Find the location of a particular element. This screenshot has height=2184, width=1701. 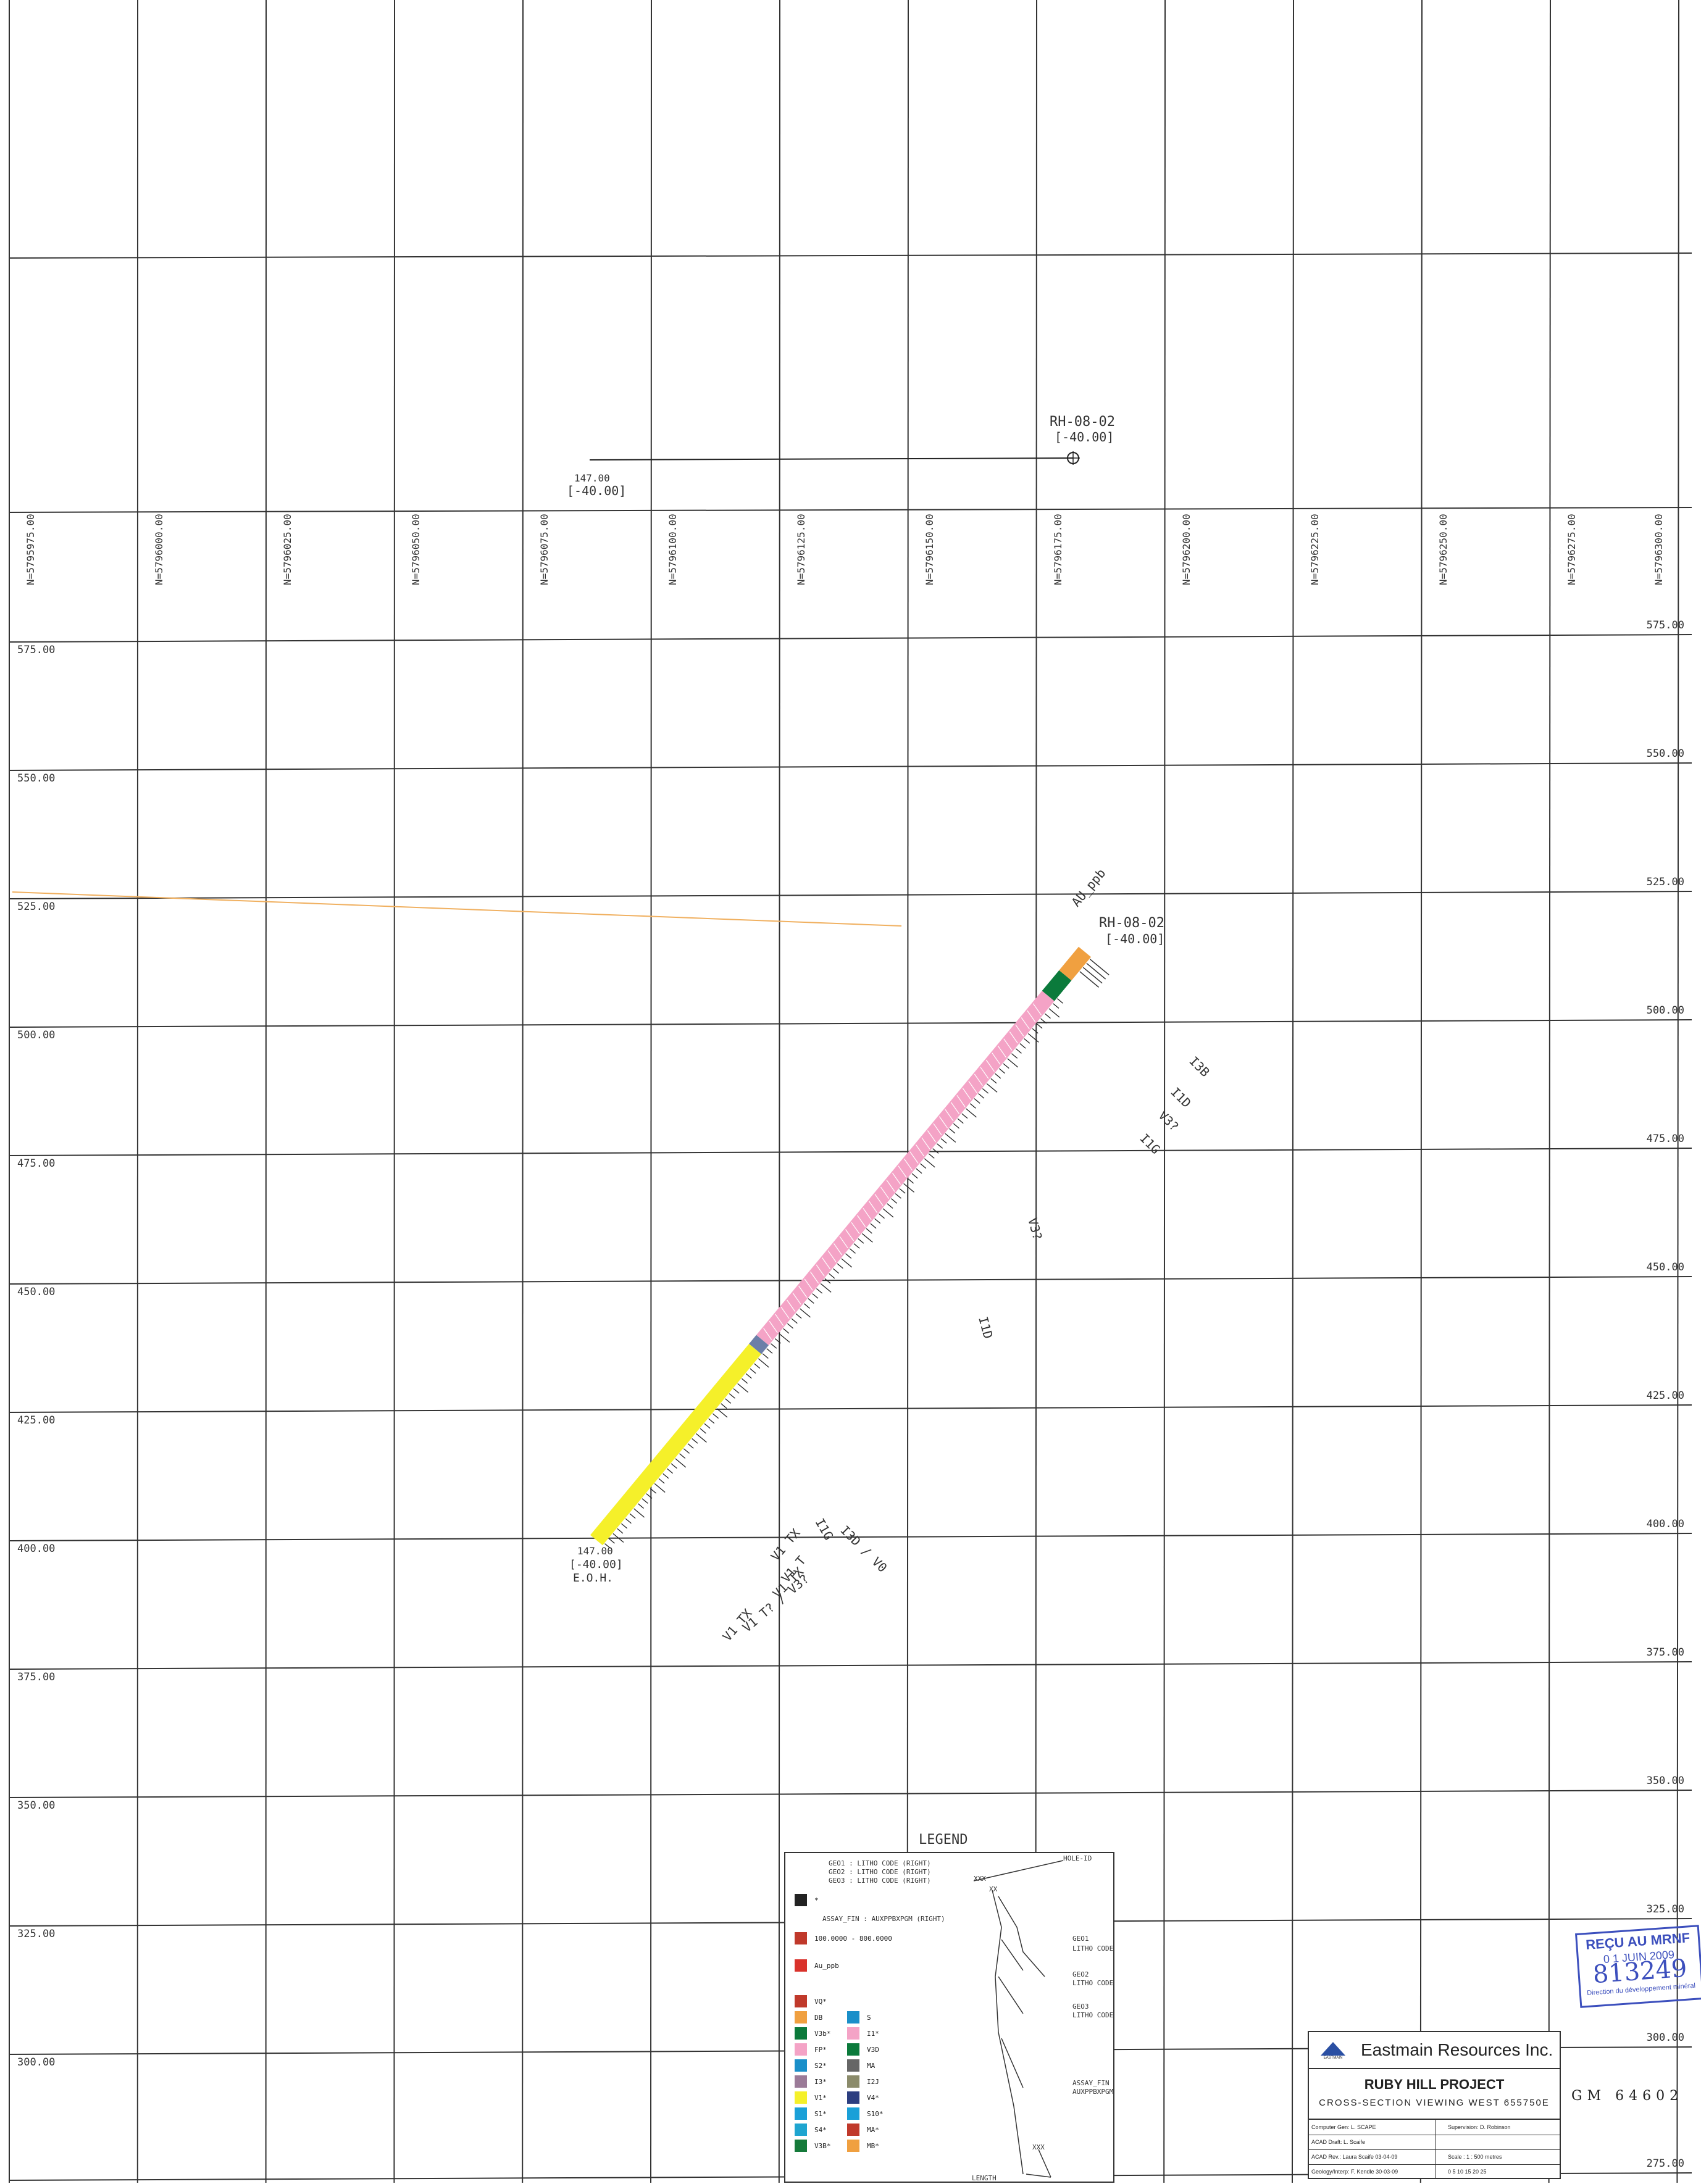

elevation-label-right: 350.00 is located at coordinates (1666, 1781).